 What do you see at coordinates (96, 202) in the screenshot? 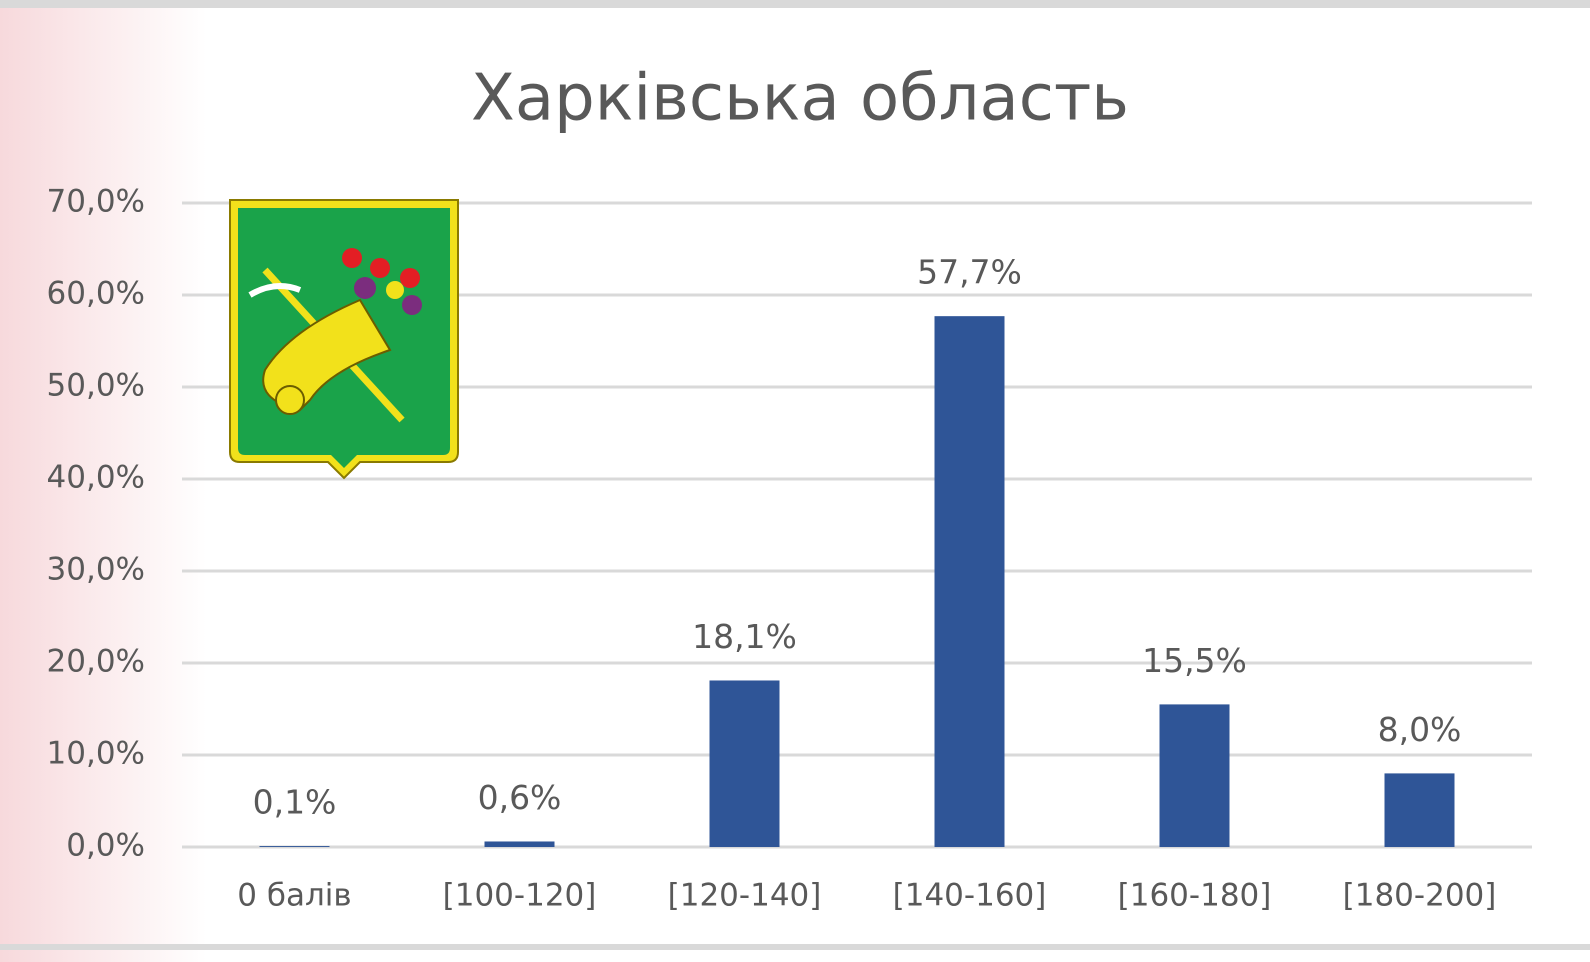
I see `y-tick-label: 70,0%` at bounding box center [96, 202].